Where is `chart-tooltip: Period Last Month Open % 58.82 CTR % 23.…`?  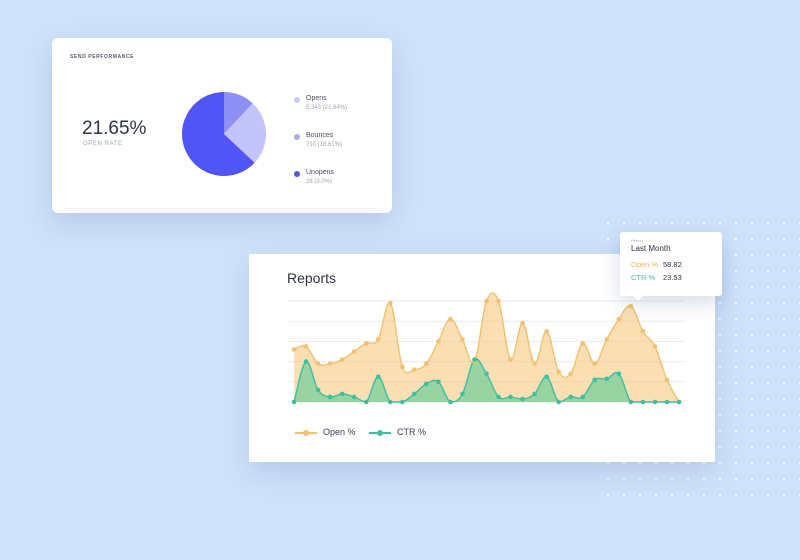 chart-tooltip: Period Last Month Open % 58.82 CTR % 23.… is located at coordinates (671, 266).